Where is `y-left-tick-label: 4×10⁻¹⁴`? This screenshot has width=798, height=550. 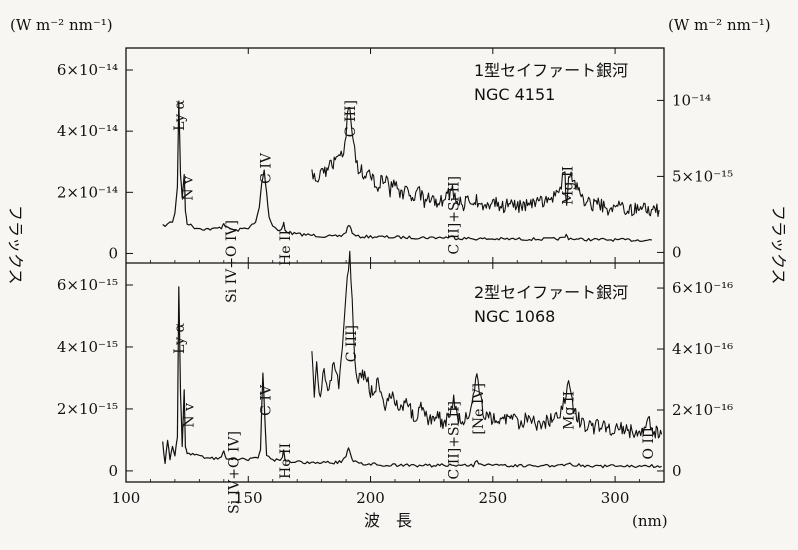 y-left-tick-label: 4×10⁻¹⁴ is located at coordinates (87, 131).